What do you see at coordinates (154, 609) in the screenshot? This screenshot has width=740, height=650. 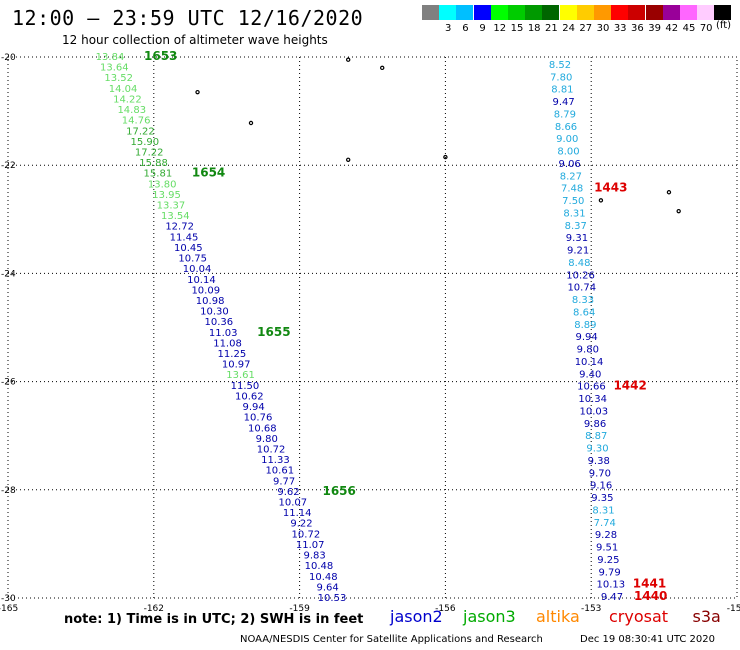 I see `lon-tick-label: -162` at bounding box center [154, 609].